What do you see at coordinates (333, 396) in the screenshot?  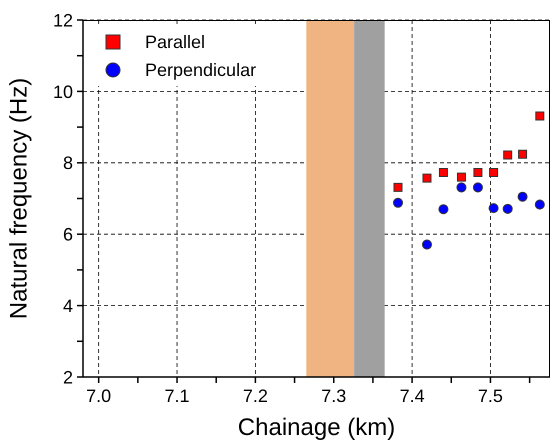 I see `x-tick-label: 7.3` at bounding box center [333, 396].